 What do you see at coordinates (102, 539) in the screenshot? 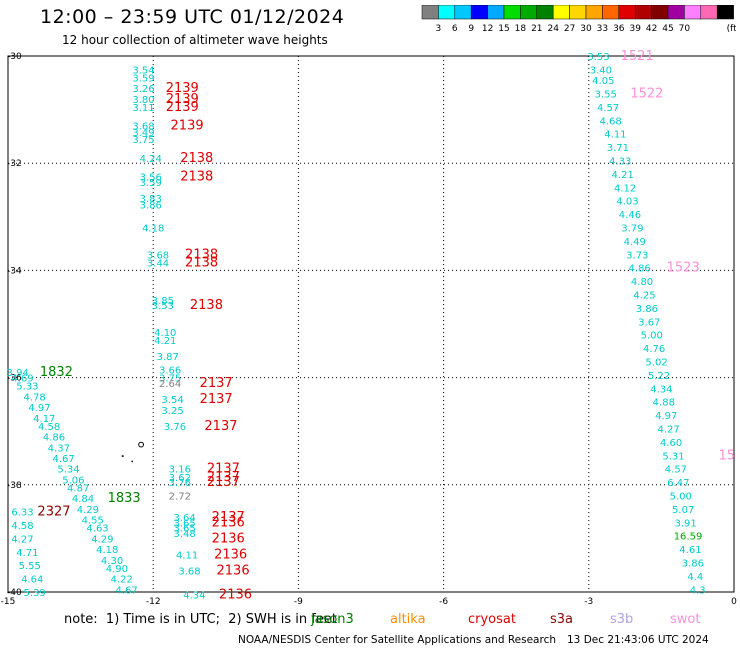
I see `data-label: 4.29` at bounding box center [102, 539].